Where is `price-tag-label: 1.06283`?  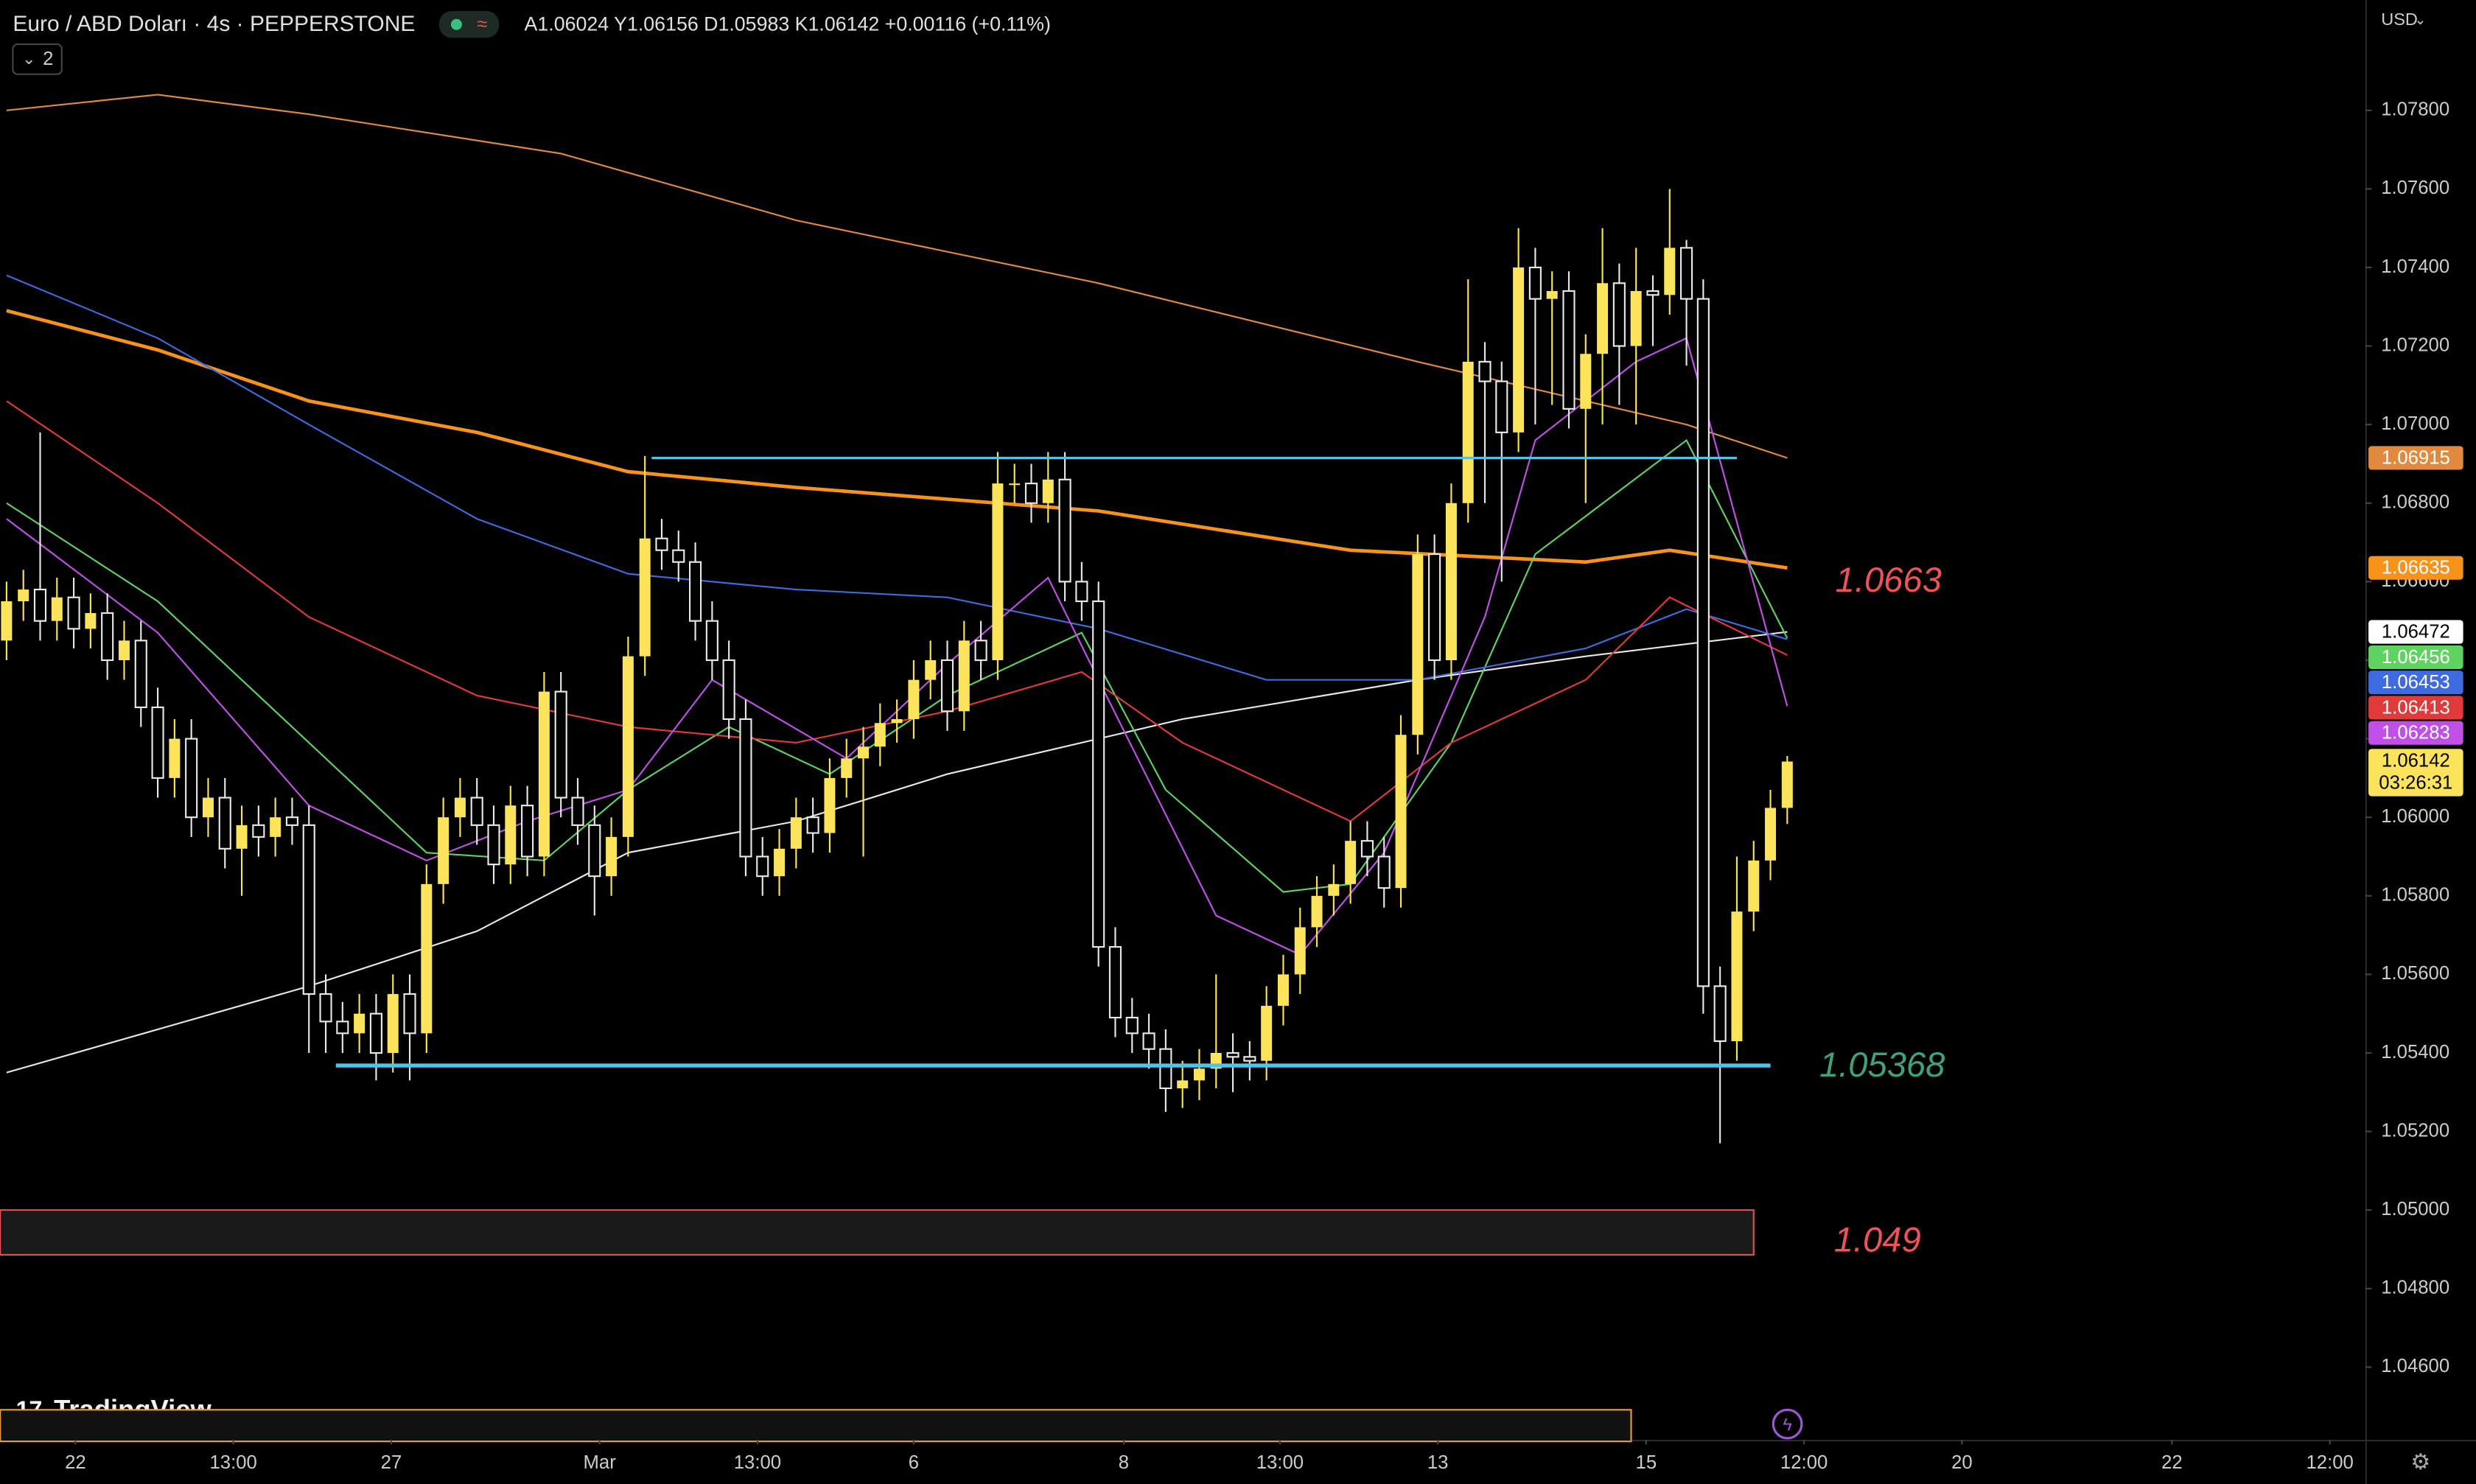 price-tag-label: 1.06283 is located at coordinates (2416, 733).